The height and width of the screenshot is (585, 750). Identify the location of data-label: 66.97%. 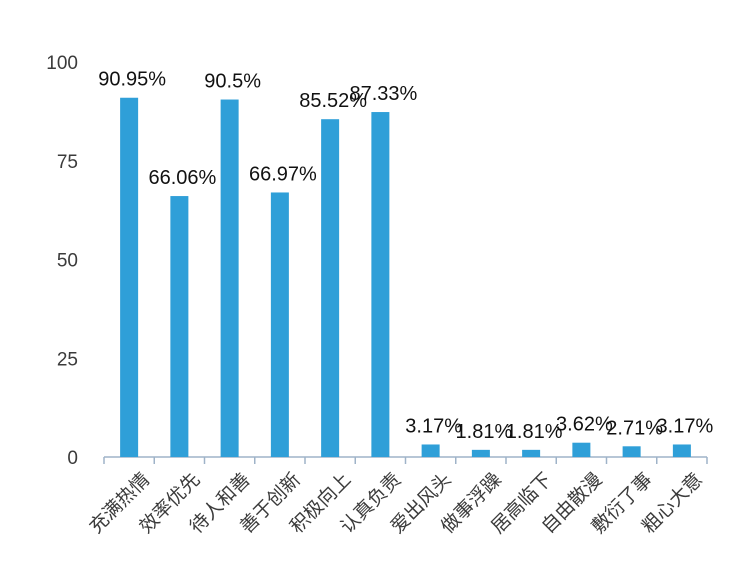
(283, 174).